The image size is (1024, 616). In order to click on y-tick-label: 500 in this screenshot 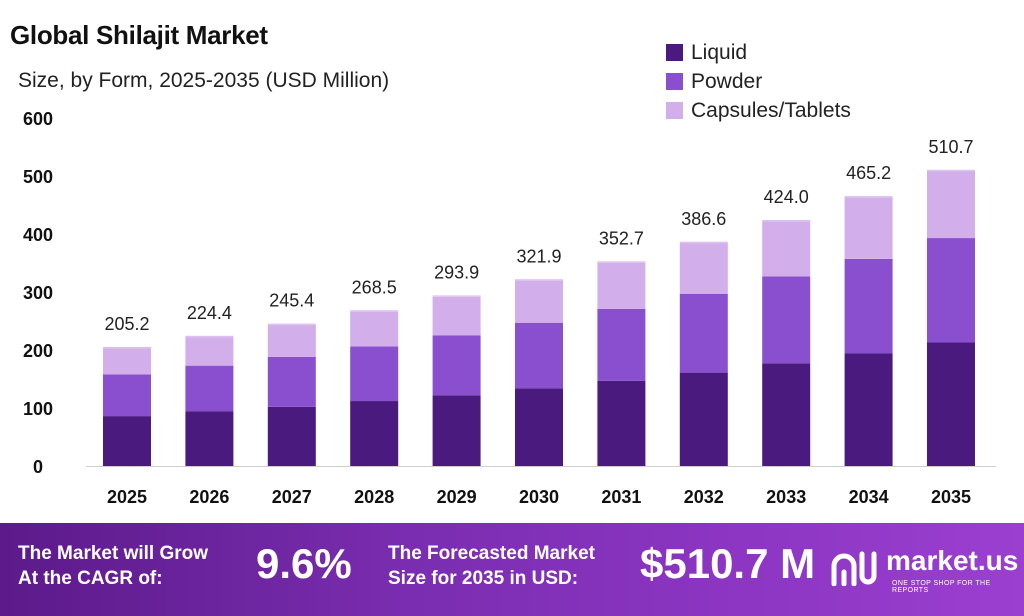, I will do `click(38, 177)`.